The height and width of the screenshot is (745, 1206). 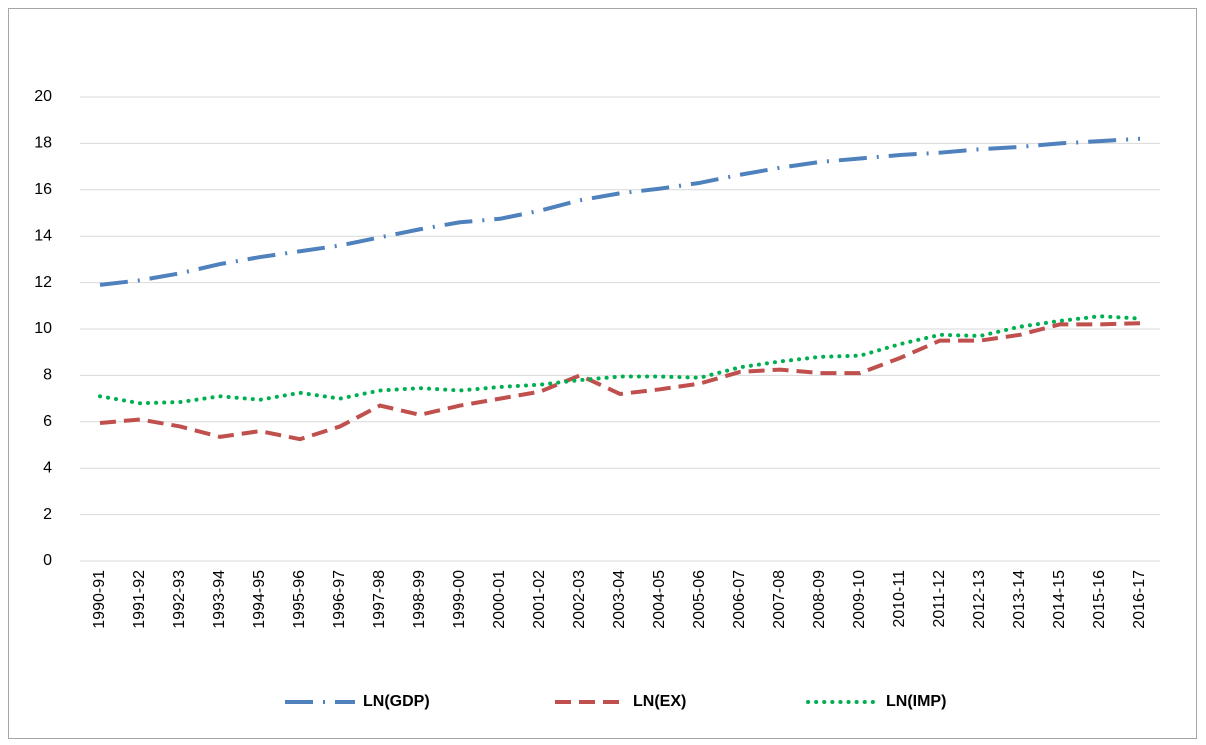 What do you see at coordinates (43, 328) in the screenshot?
I see `y-tick-label: 10` at bounding box center [43, 328].